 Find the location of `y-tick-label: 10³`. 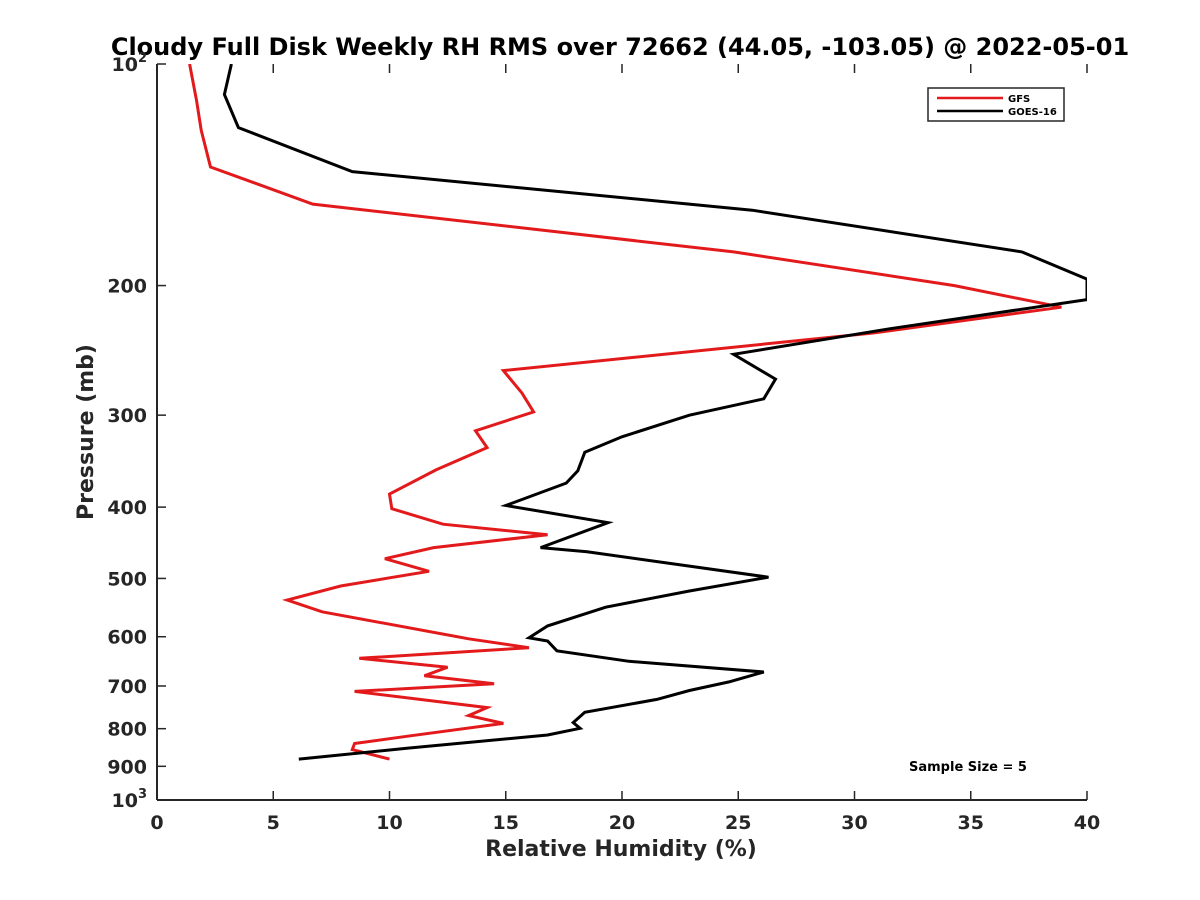

y-tick-label: 10³ is located at coordinates (130, 799).